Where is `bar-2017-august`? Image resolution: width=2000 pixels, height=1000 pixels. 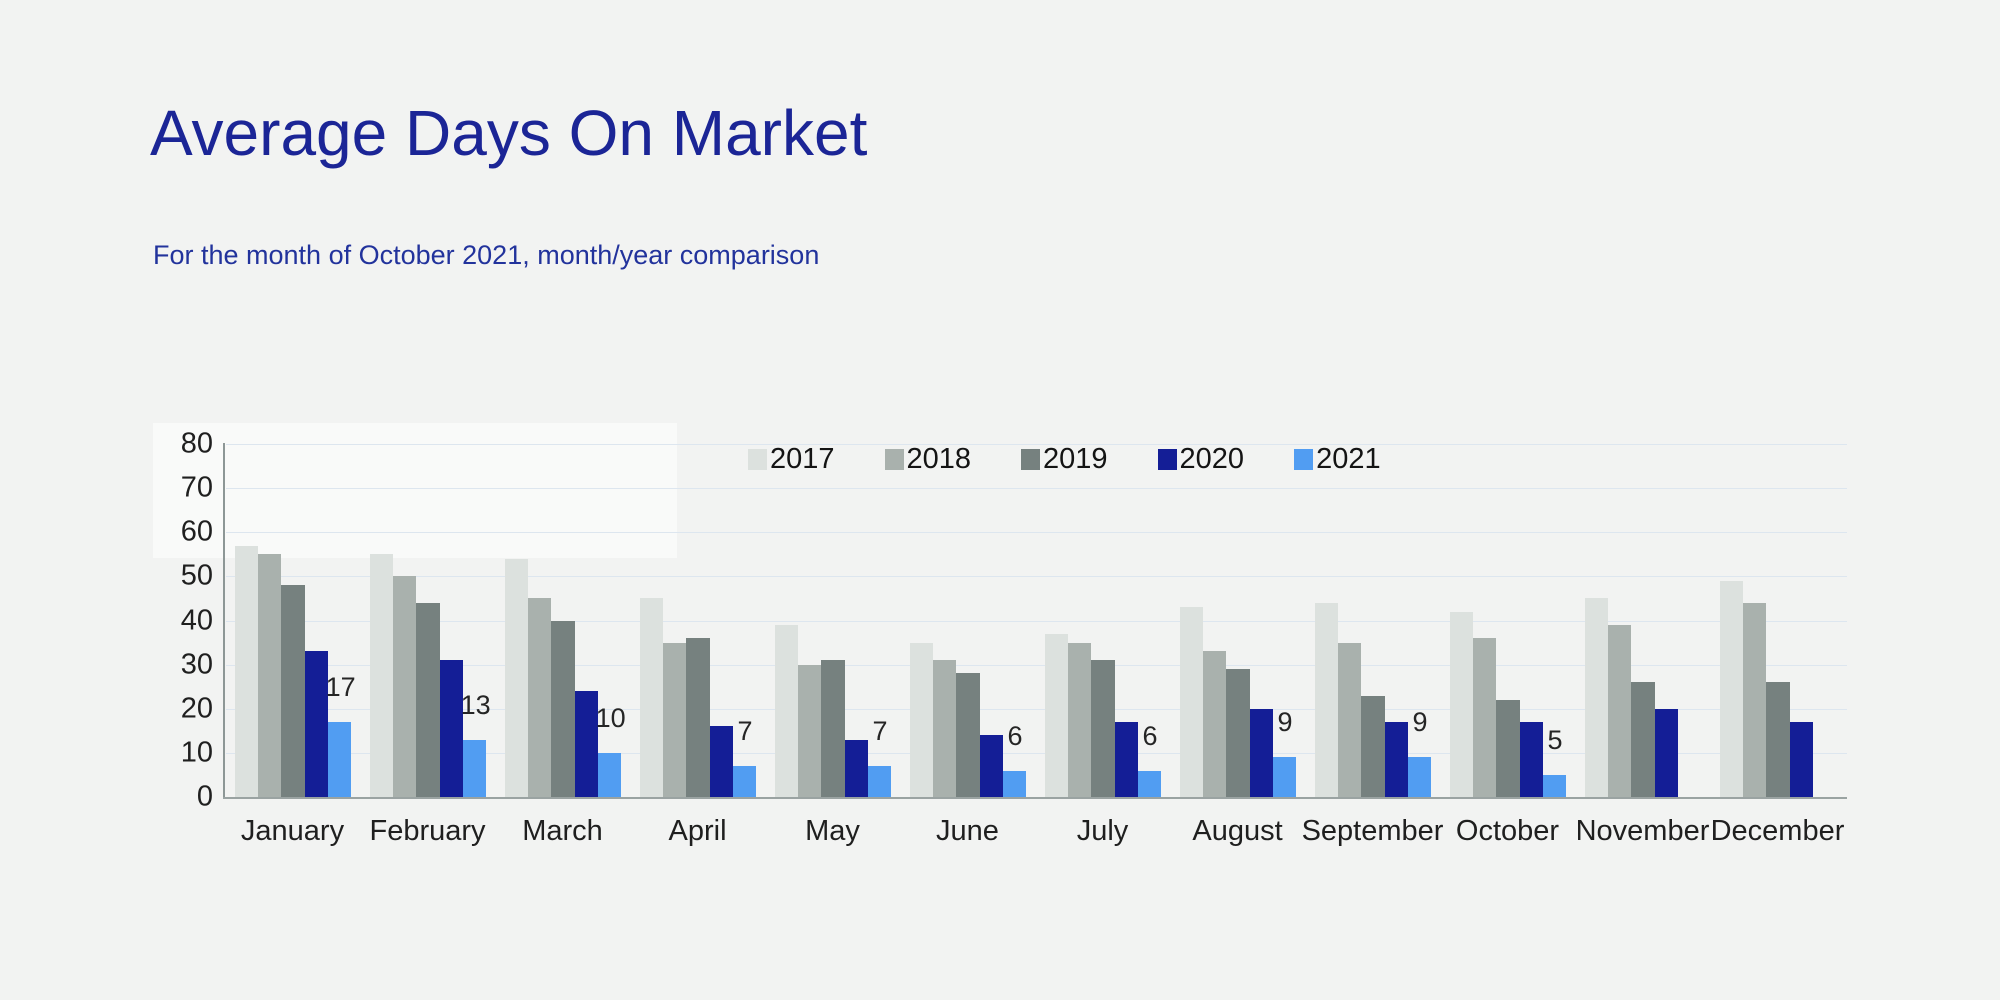
bar-2017-august is located at coordinates (1192, 702).